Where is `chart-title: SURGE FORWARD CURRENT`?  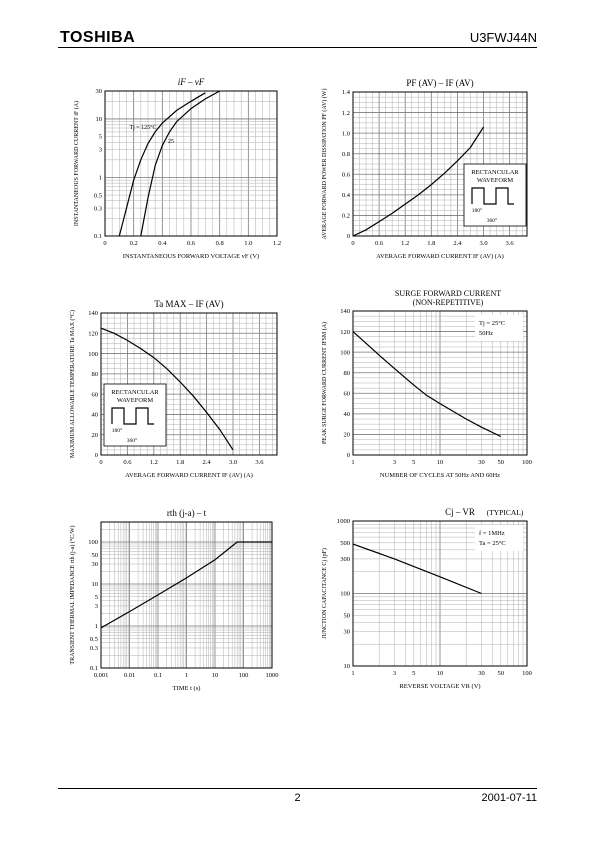 chart-title: SURGE FORWARD CURRENT is located at coordinates (448, 293).